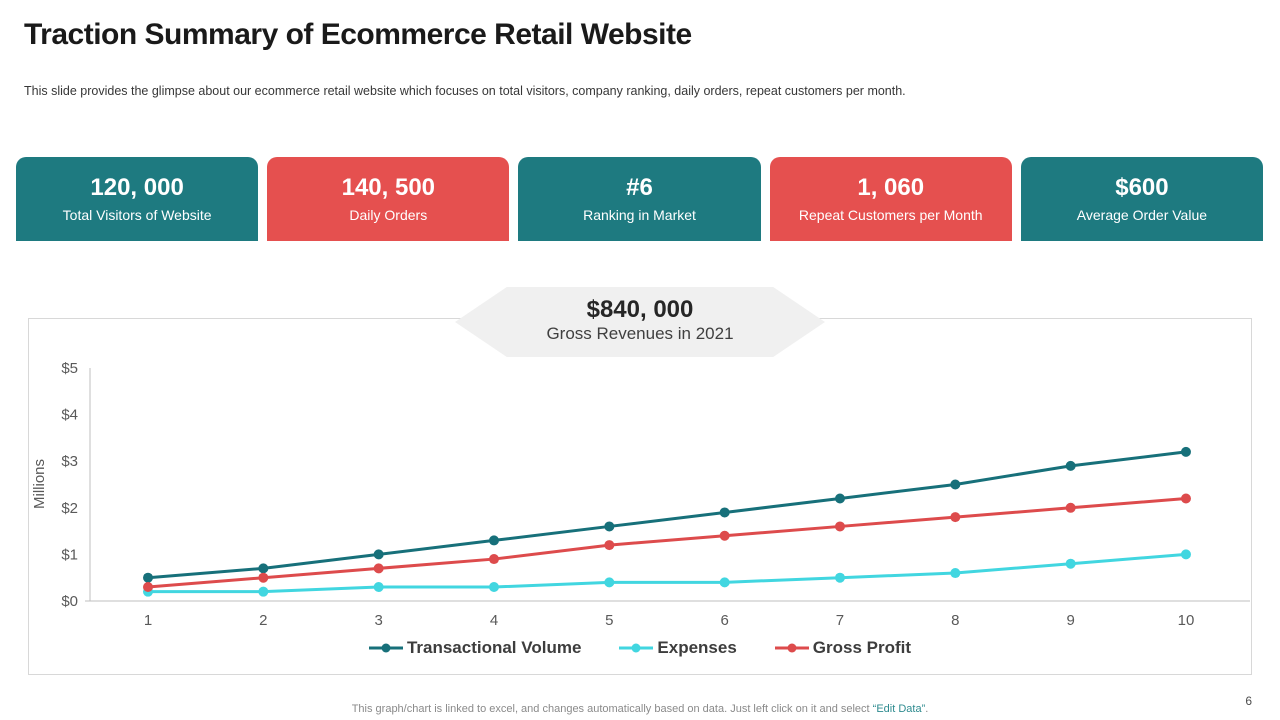 The height and width of the screenshot is (720, 1280). I want to click on legend-item: Expenses, so click(678, 648).